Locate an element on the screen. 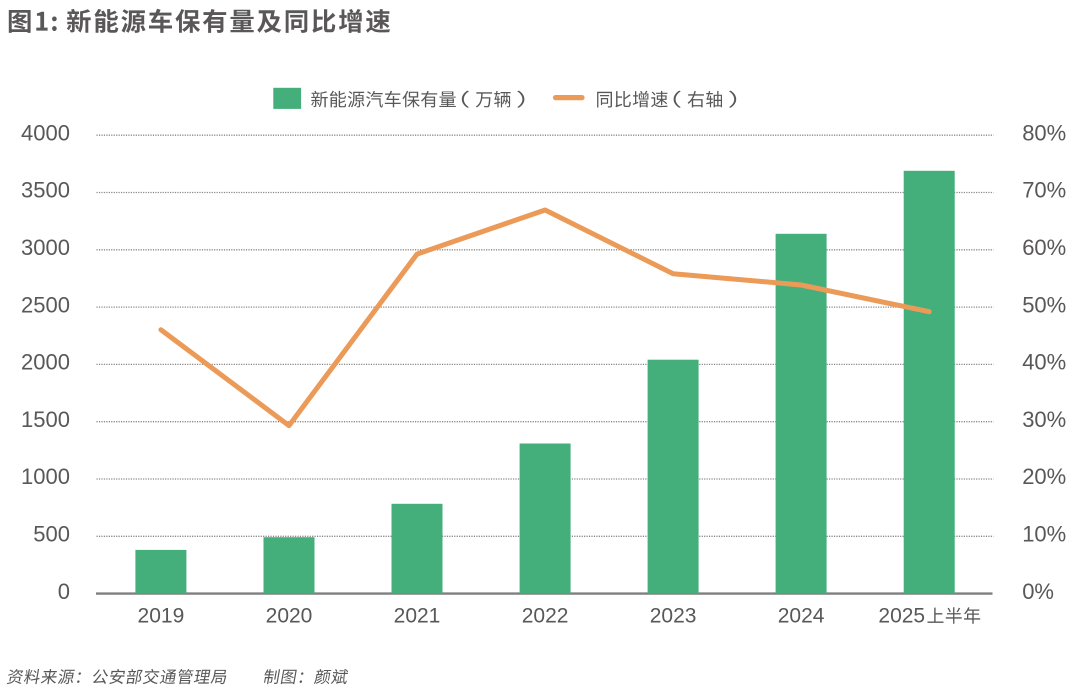 The image size is (1080, 699). svg-text: 2023 is located at coordinates (673, 616).